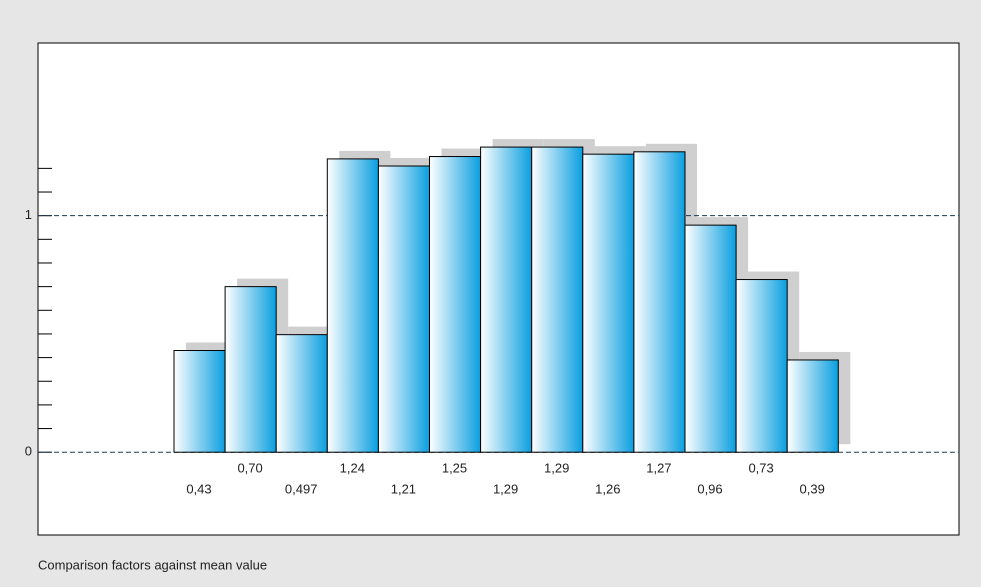  What do you see at coordinates (198, 488) in the screenshot?
I see `data-label: 0,43` at bounding box center [198, 488].